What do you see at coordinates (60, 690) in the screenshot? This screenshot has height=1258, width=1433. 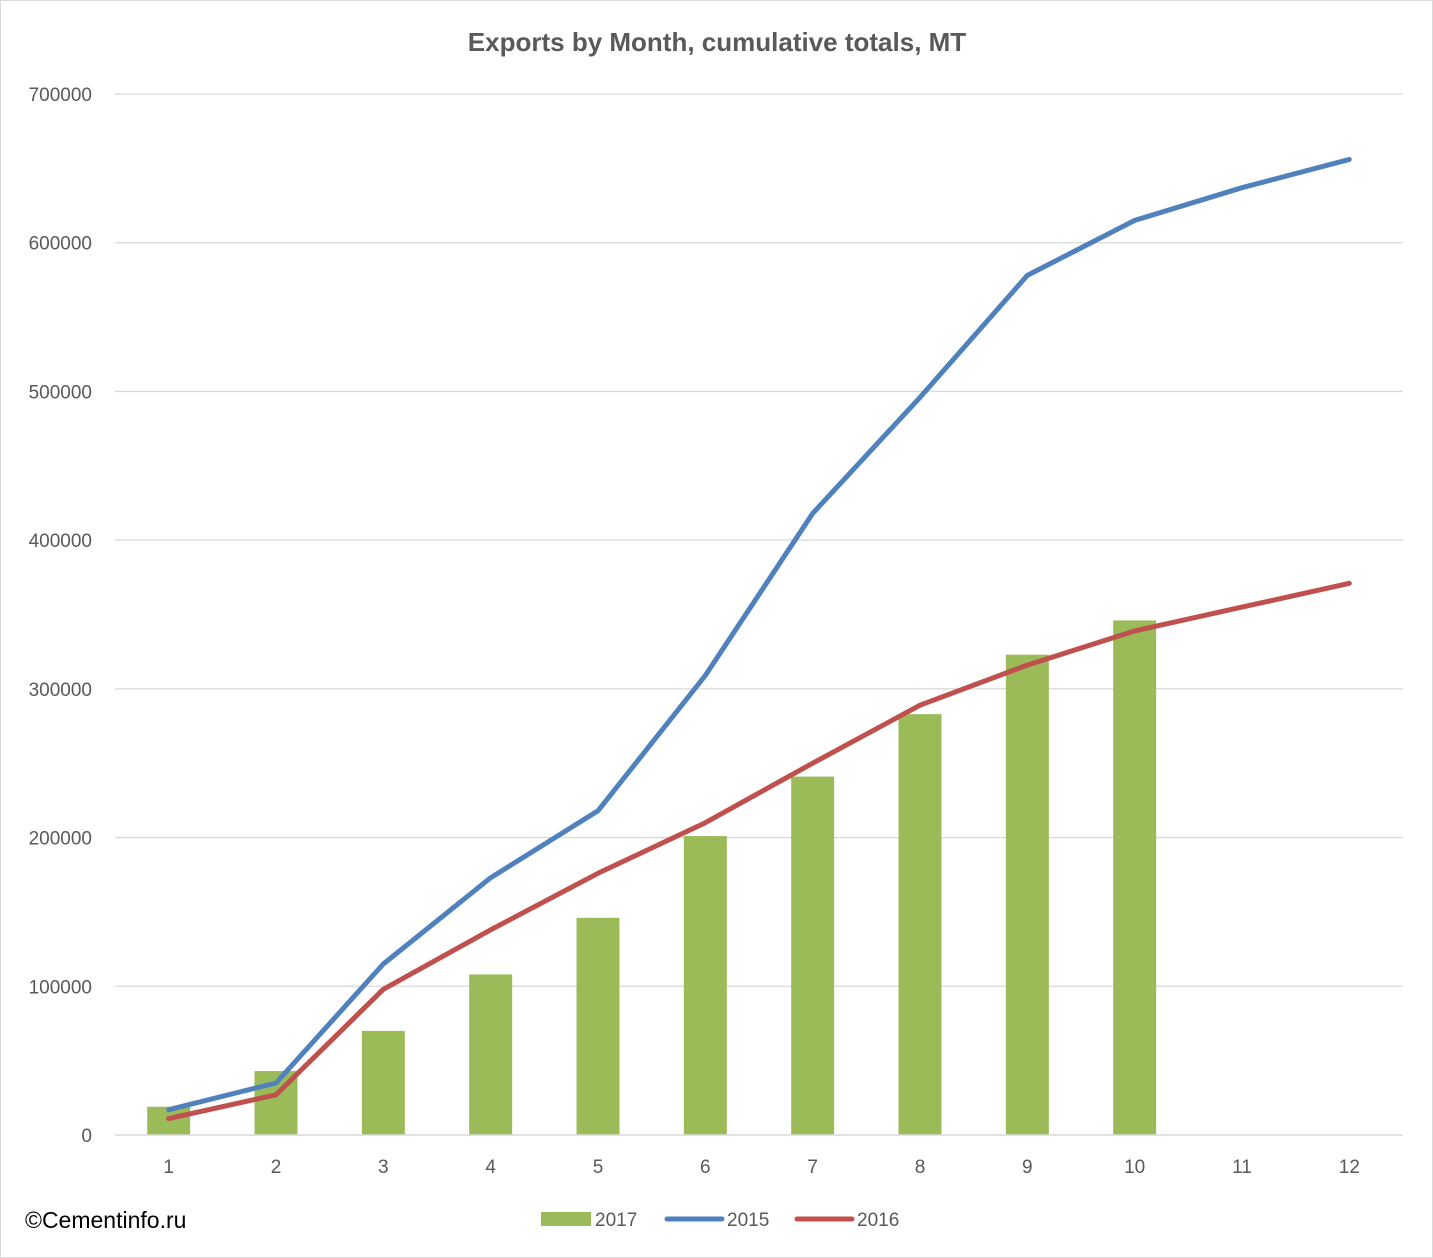 I see `y-tick-label: 300000` at bounding box center [60, 690].